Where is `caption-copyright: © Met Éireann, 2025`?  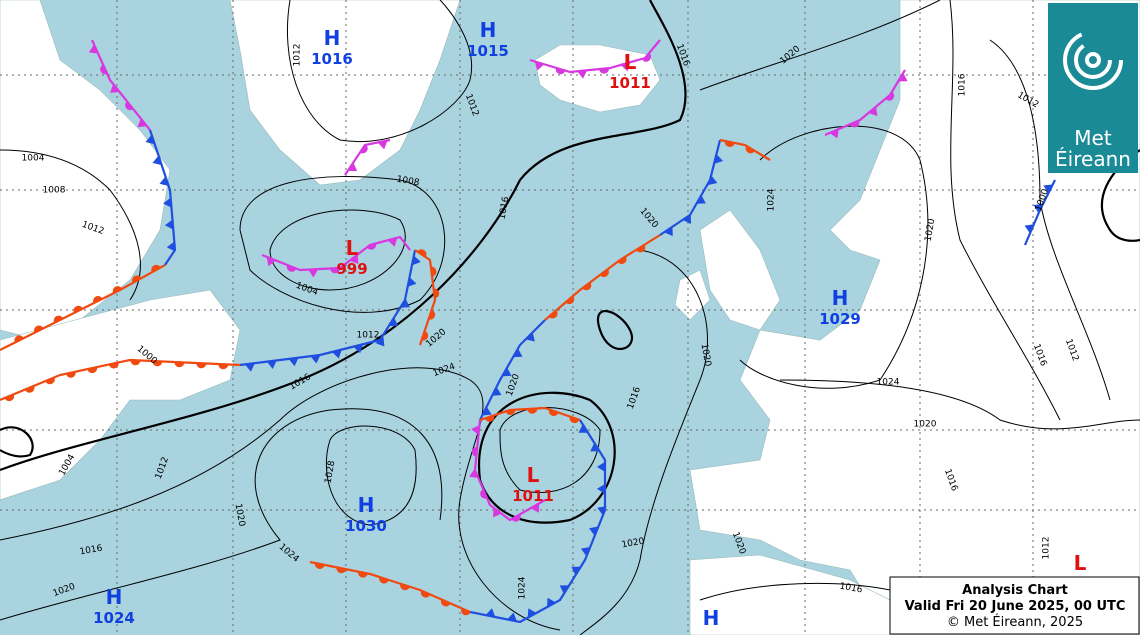
caption-copyright: © Met Éireann, 2025 is located at coordinates (1015, 622).